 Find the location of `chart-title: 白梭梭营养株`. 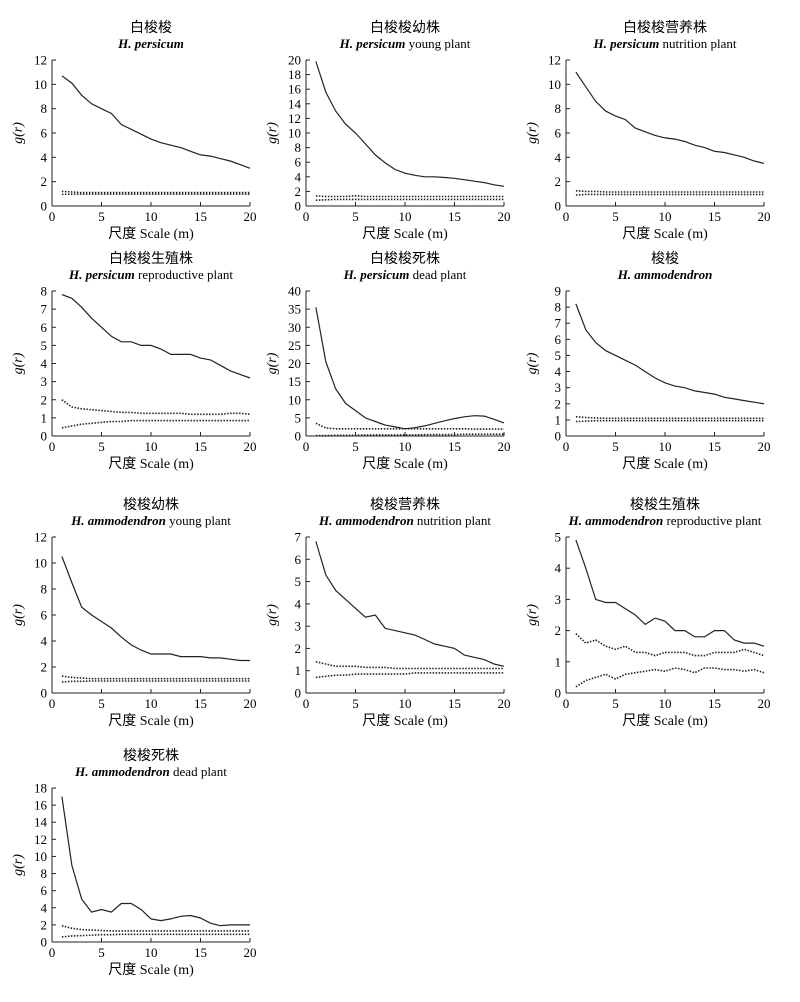

chart-title: 白梭梭营养株 is located at coordinates (665, 27).